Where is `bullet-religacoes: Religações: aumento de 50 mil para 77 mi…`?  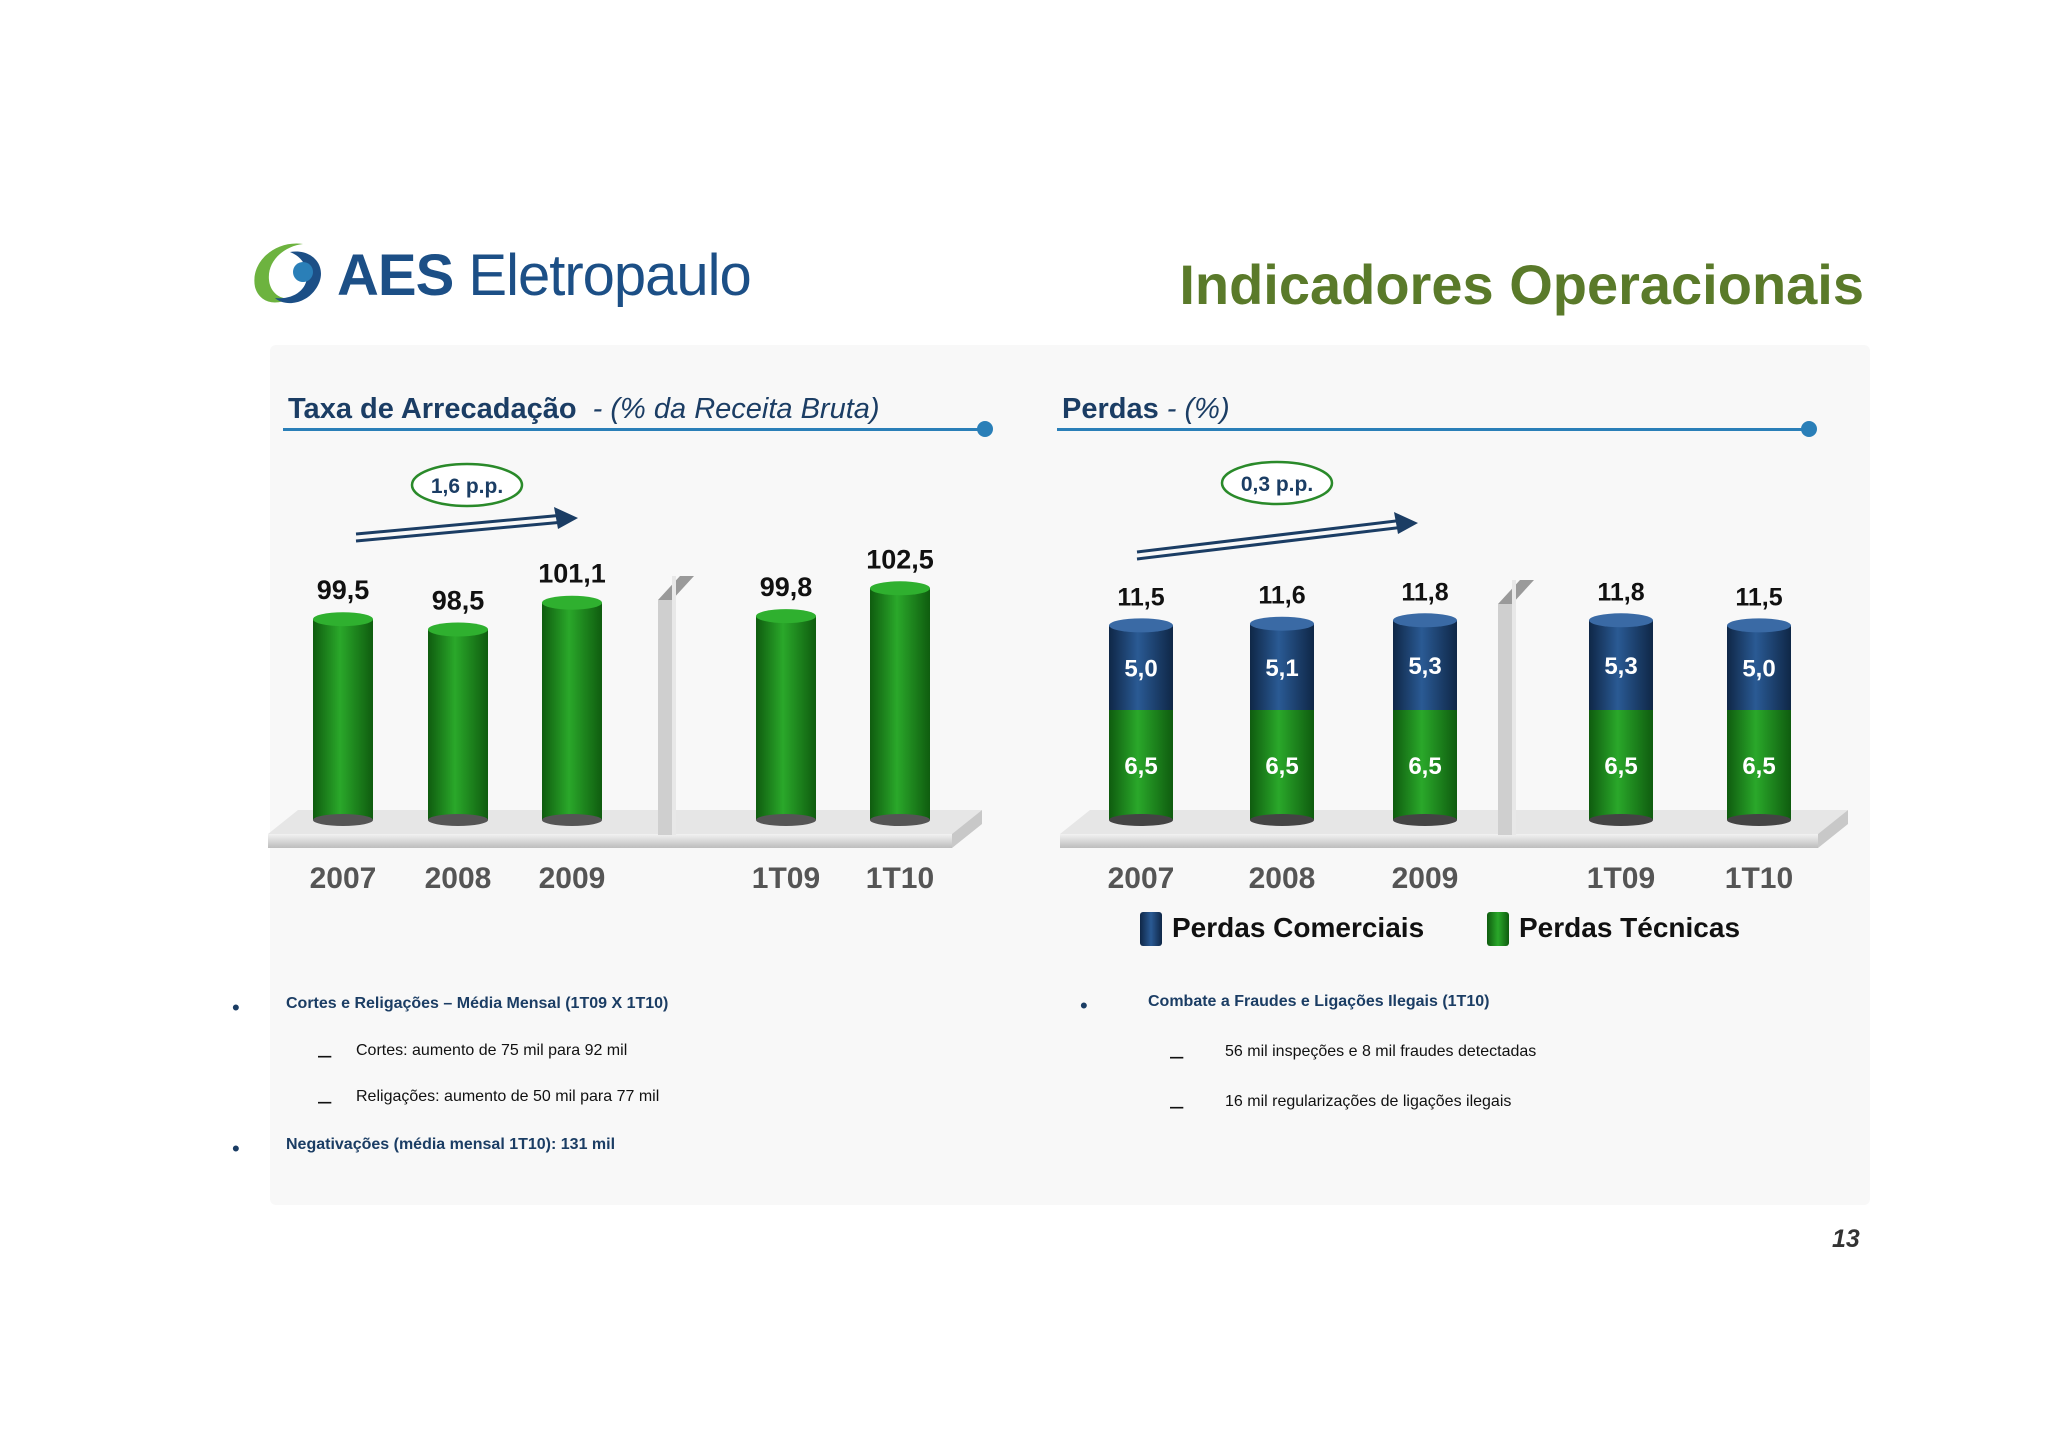 bullet-religacoes: Religações: aumento de 50 mil para 77 mi… is located at coordinates (508, 1096).